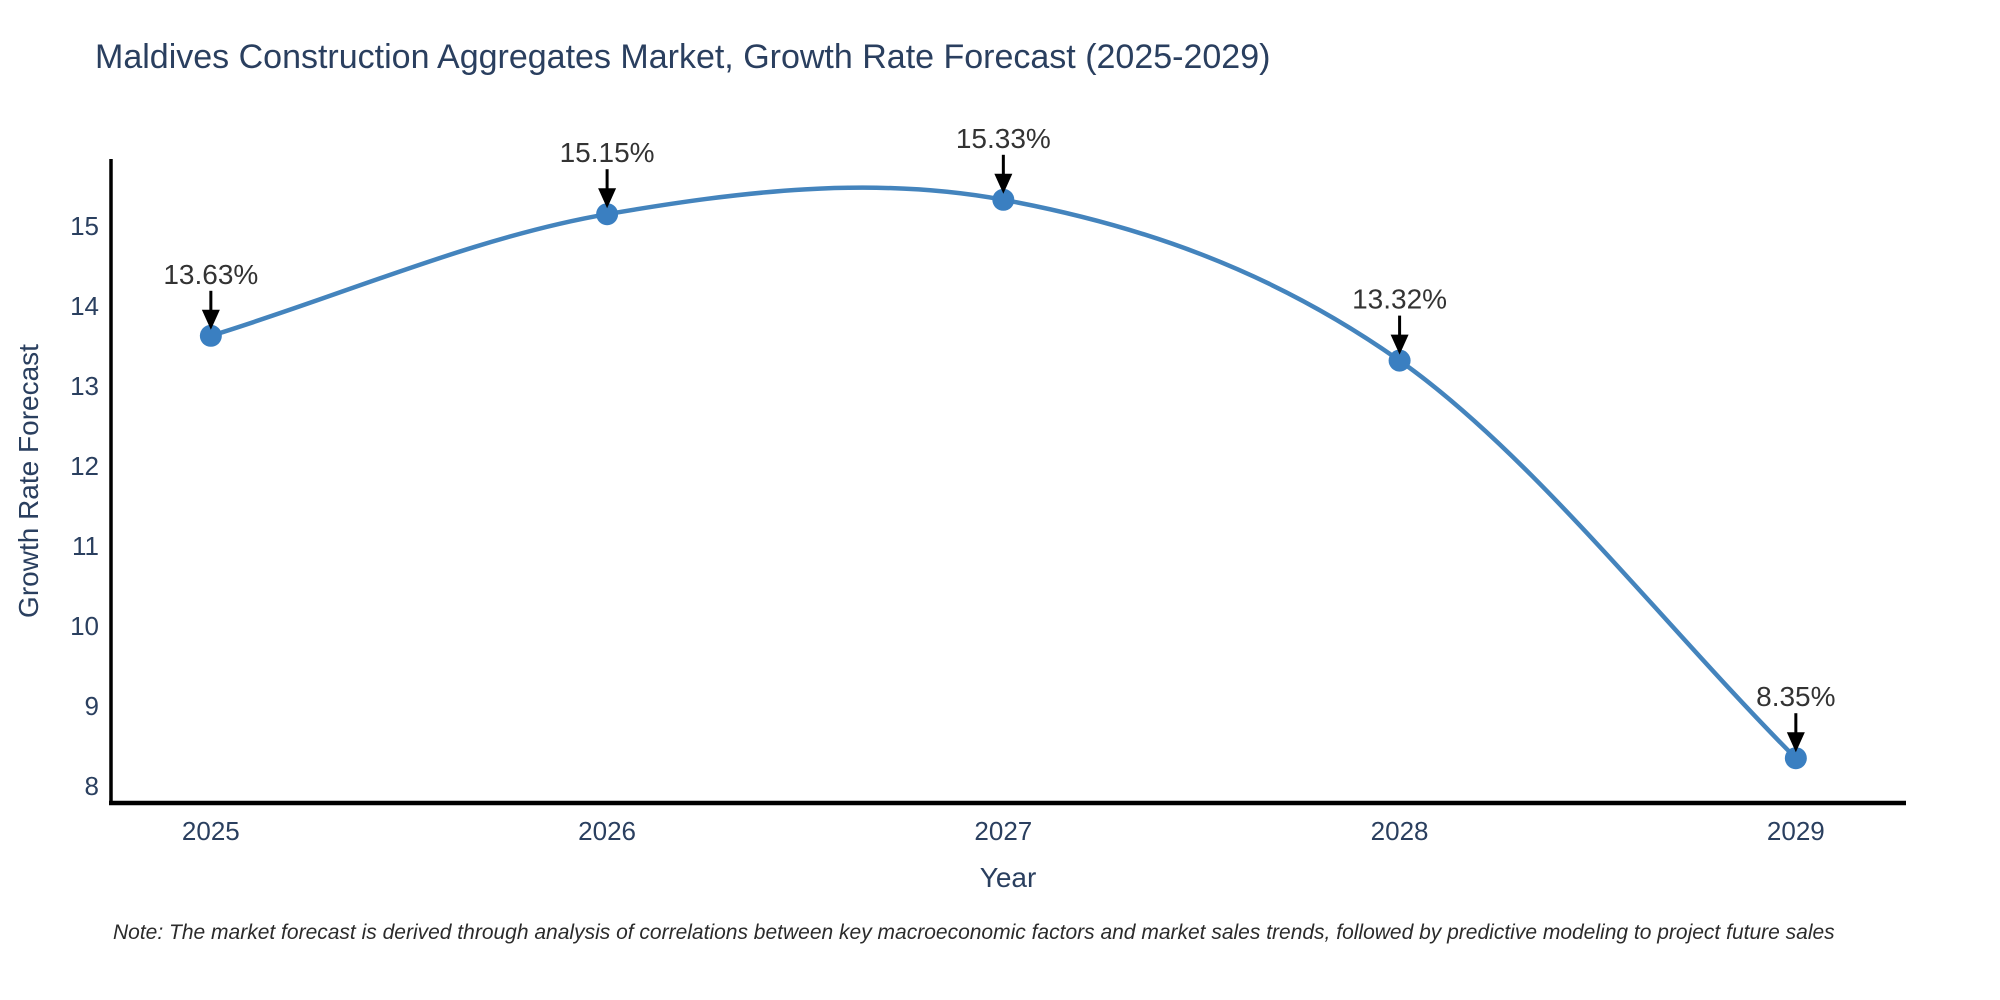 Image resolution: width=2000 pixels, height=1000 pixels. Describe the element at coordinates (607, 831) in the screenshot. I see `x-tick-label: 2026` at that location.